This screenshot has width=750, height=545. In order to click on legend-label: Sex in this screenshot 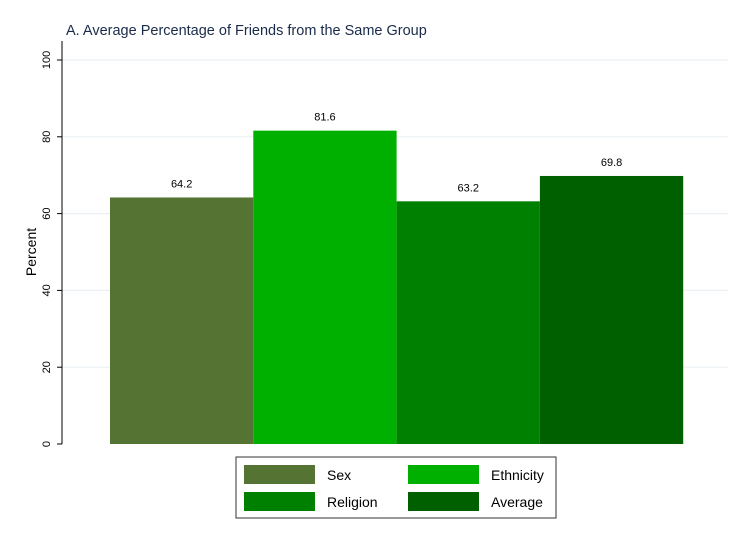, I will do `click(339, 475)`.